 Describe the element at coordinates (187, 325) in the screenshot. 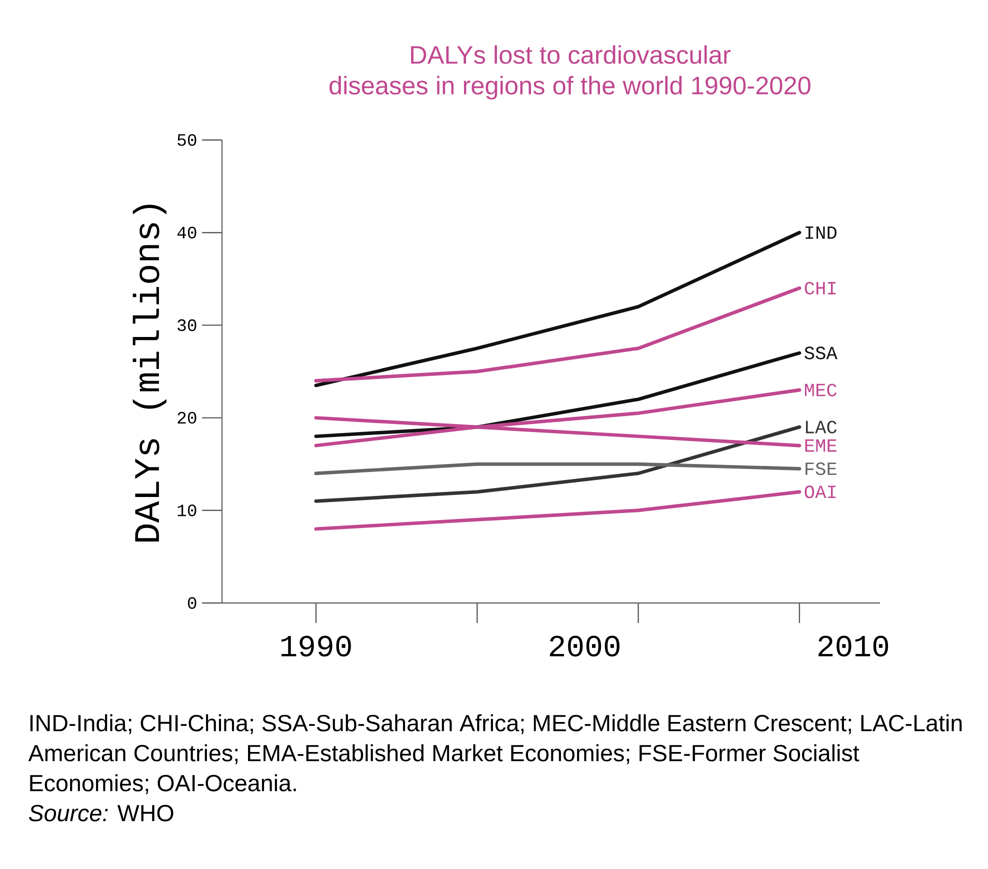

I see `y-tick-label: 30` at that location.